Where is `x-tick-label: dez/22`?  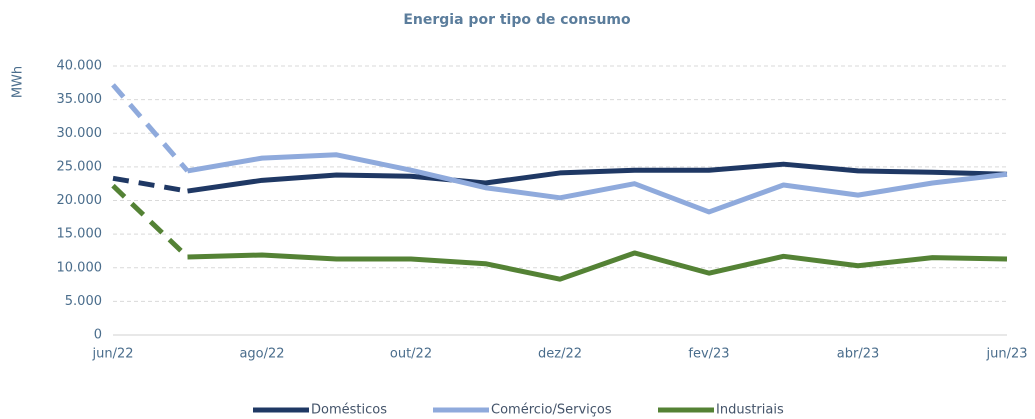 x-tick-label: dez/22 is located at coordinates (560, 354).